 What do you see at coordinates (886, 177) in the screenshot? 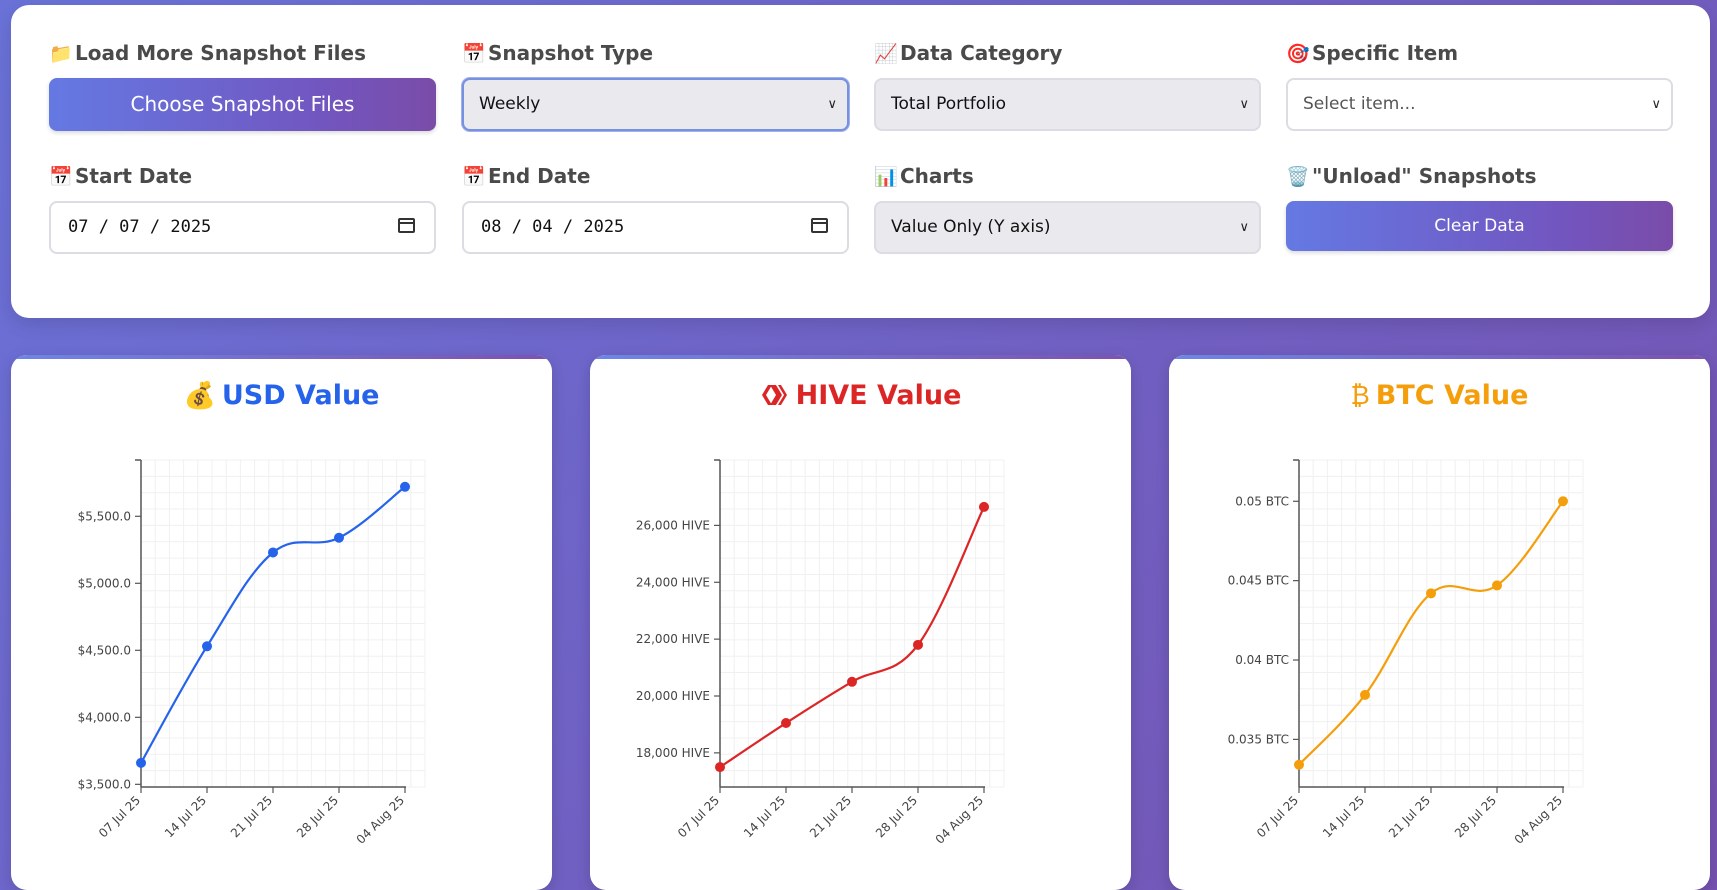
I see `bar-chart-icon: 📊` at bounding box center [886, 177].